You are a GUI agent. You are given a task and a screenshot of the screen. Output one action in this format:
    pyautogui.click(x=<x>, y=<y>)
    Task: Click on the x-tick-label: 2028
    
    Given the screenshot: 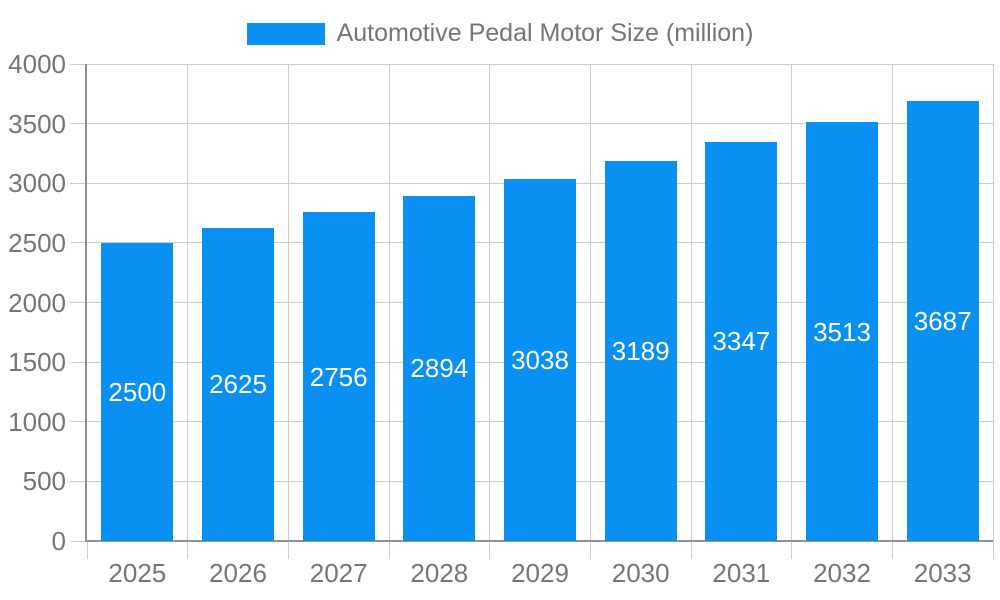 What is the action you would take?
    pyautogui.click(x=439, y=573)
    